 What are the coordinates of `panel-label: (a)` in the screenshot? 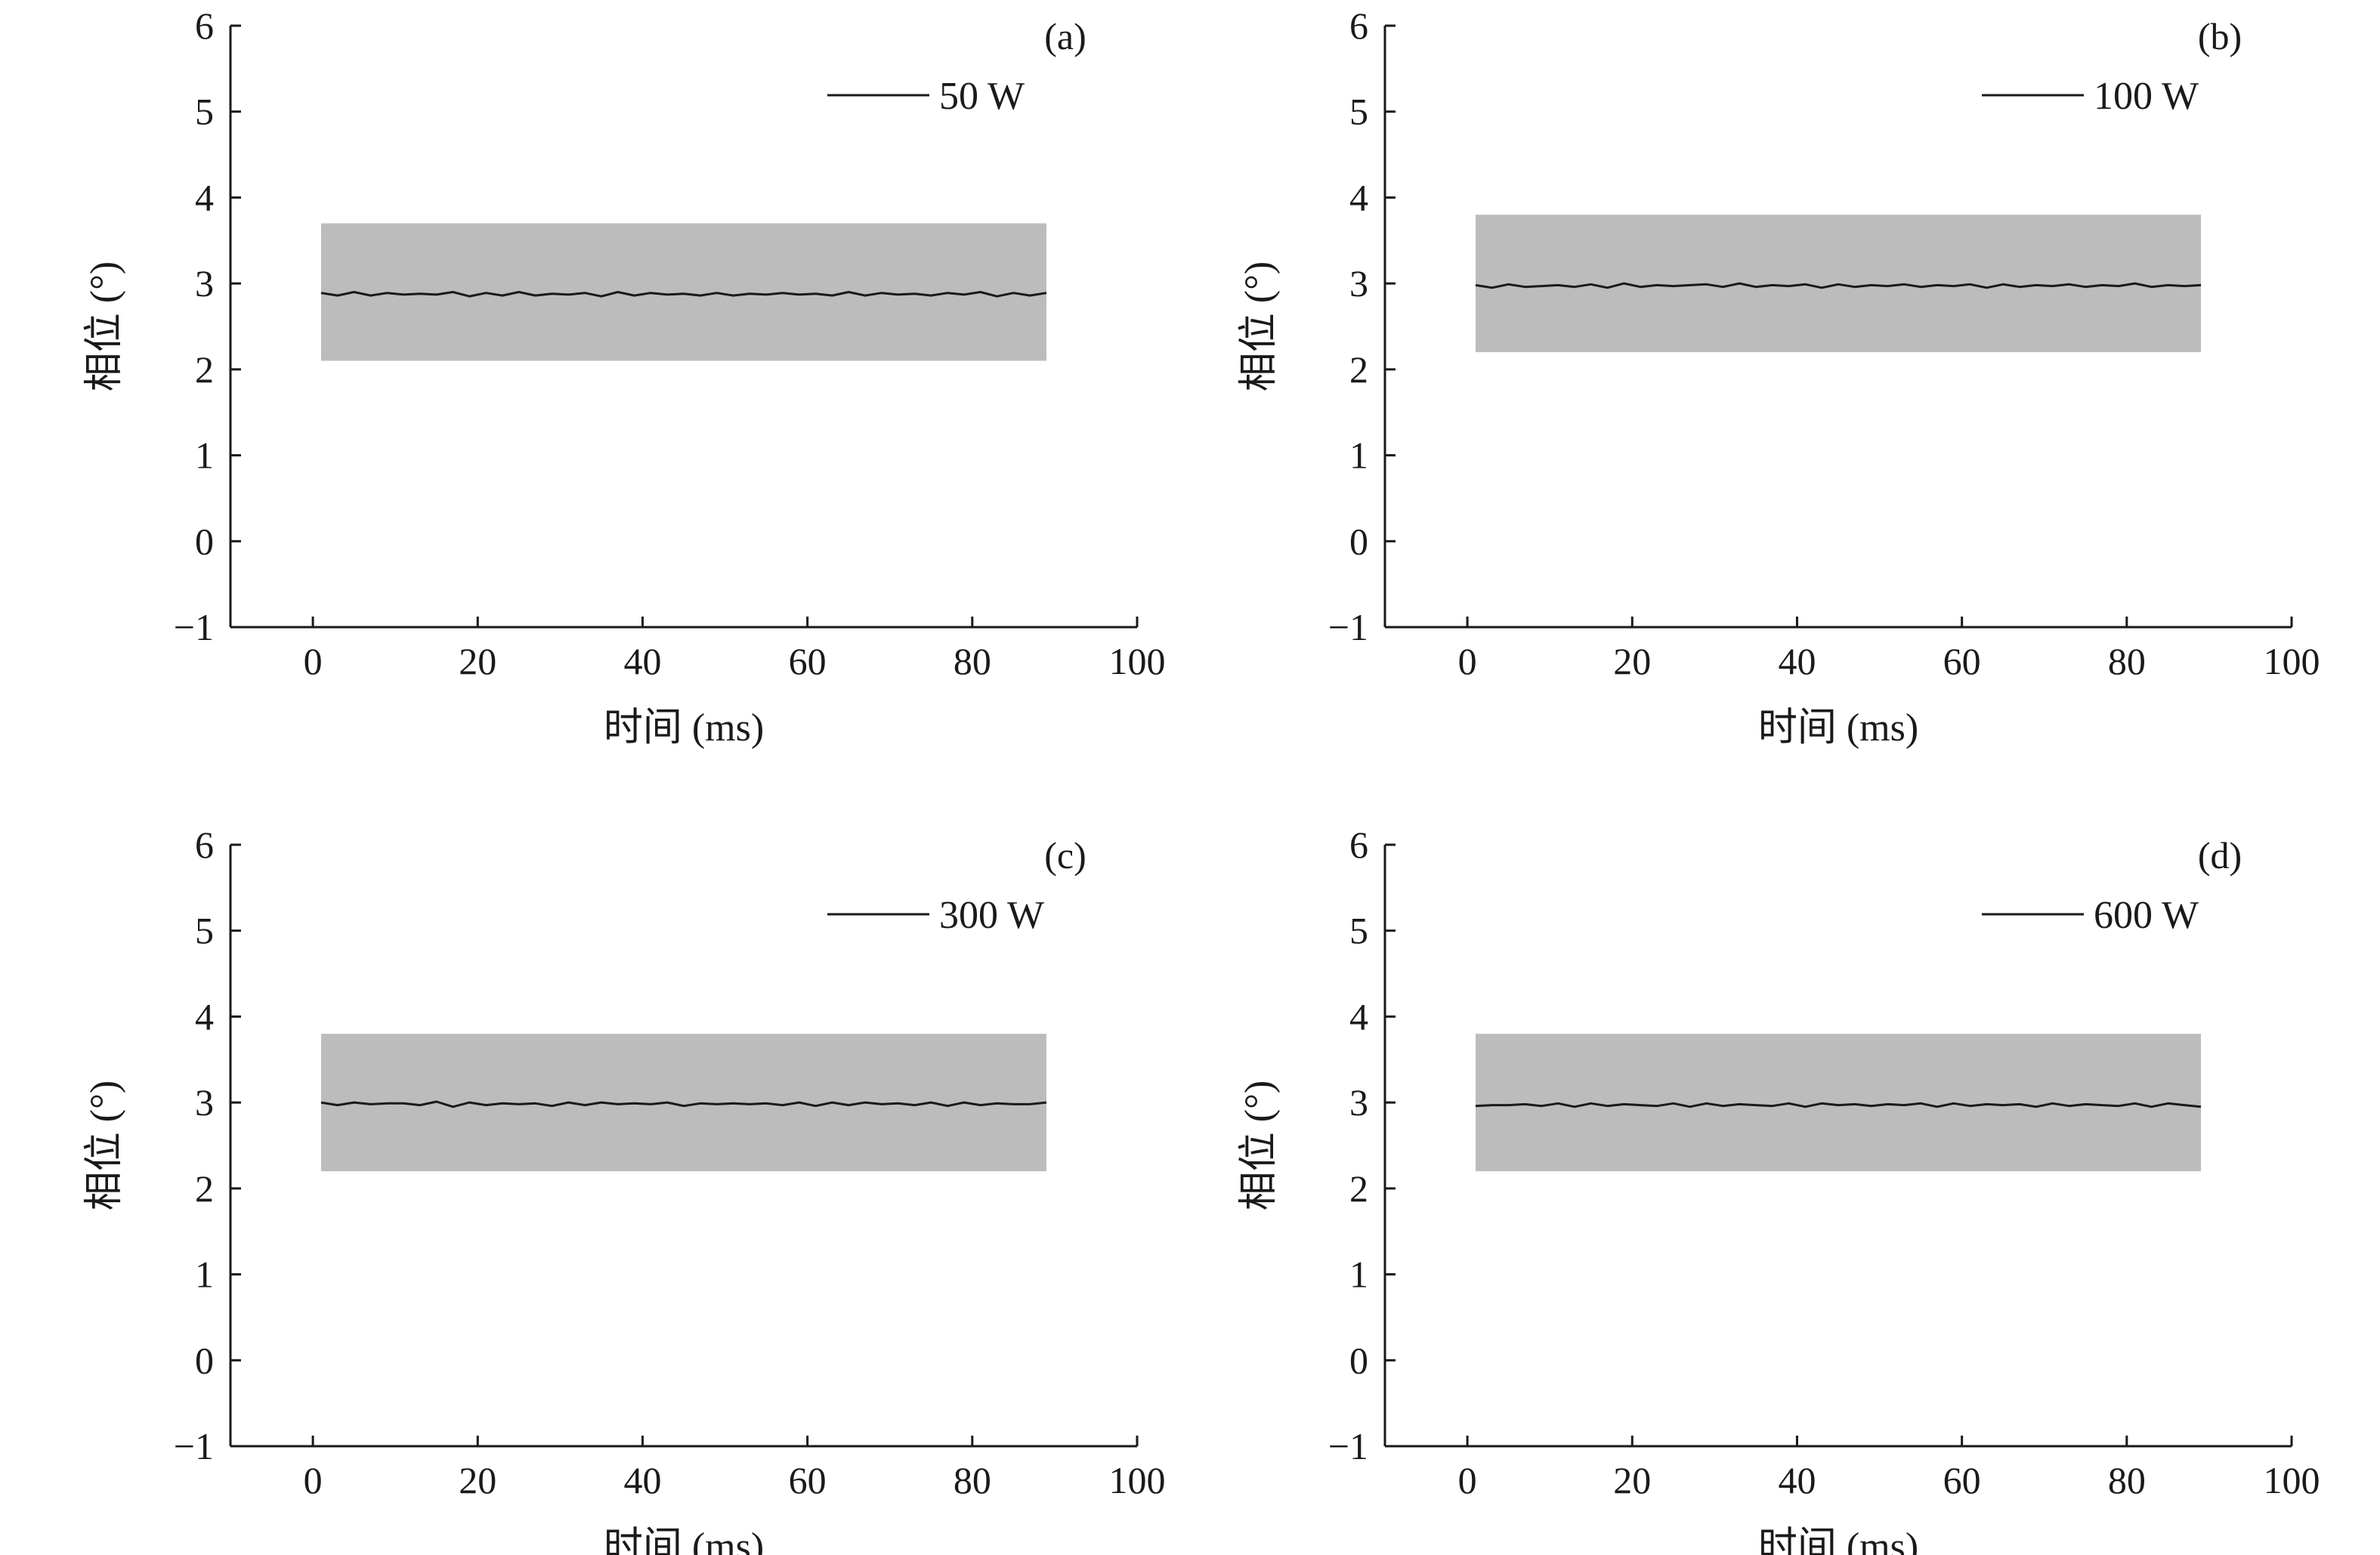 It's located at (1065, 36).